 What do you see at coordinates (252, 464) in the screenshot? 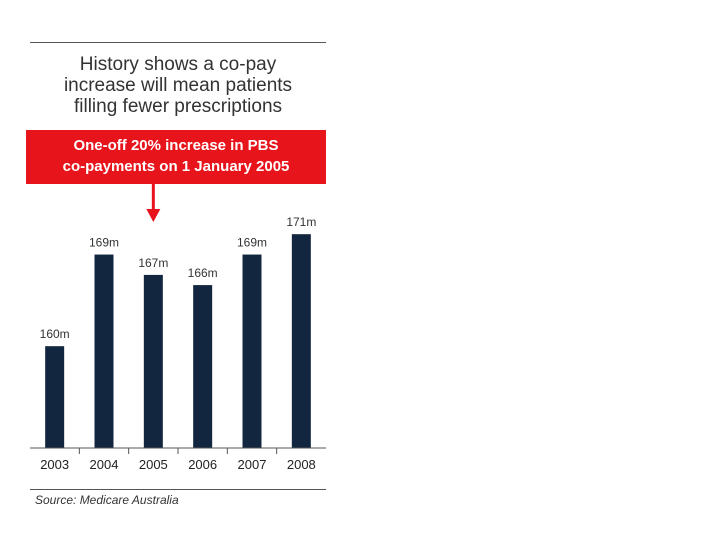
I see `x-tick-2007: 2007` at bounding box center [252, 464].